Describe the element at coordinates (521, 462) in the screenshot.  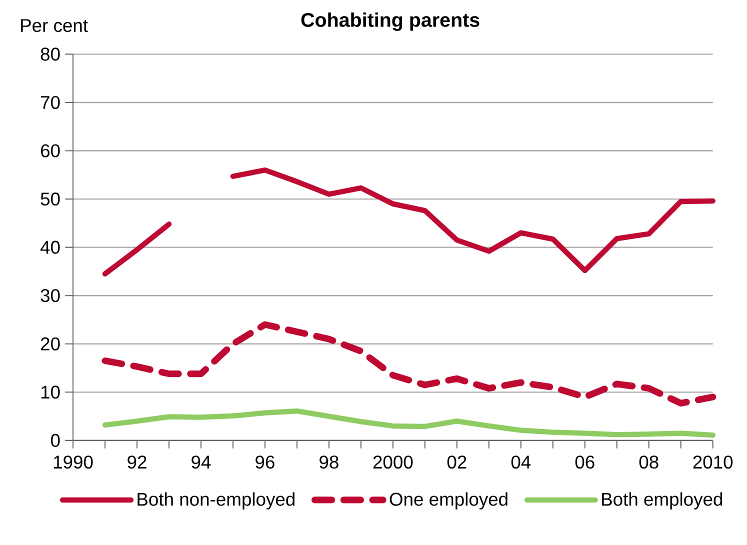
I see `x-tick-label: 04` at that location.